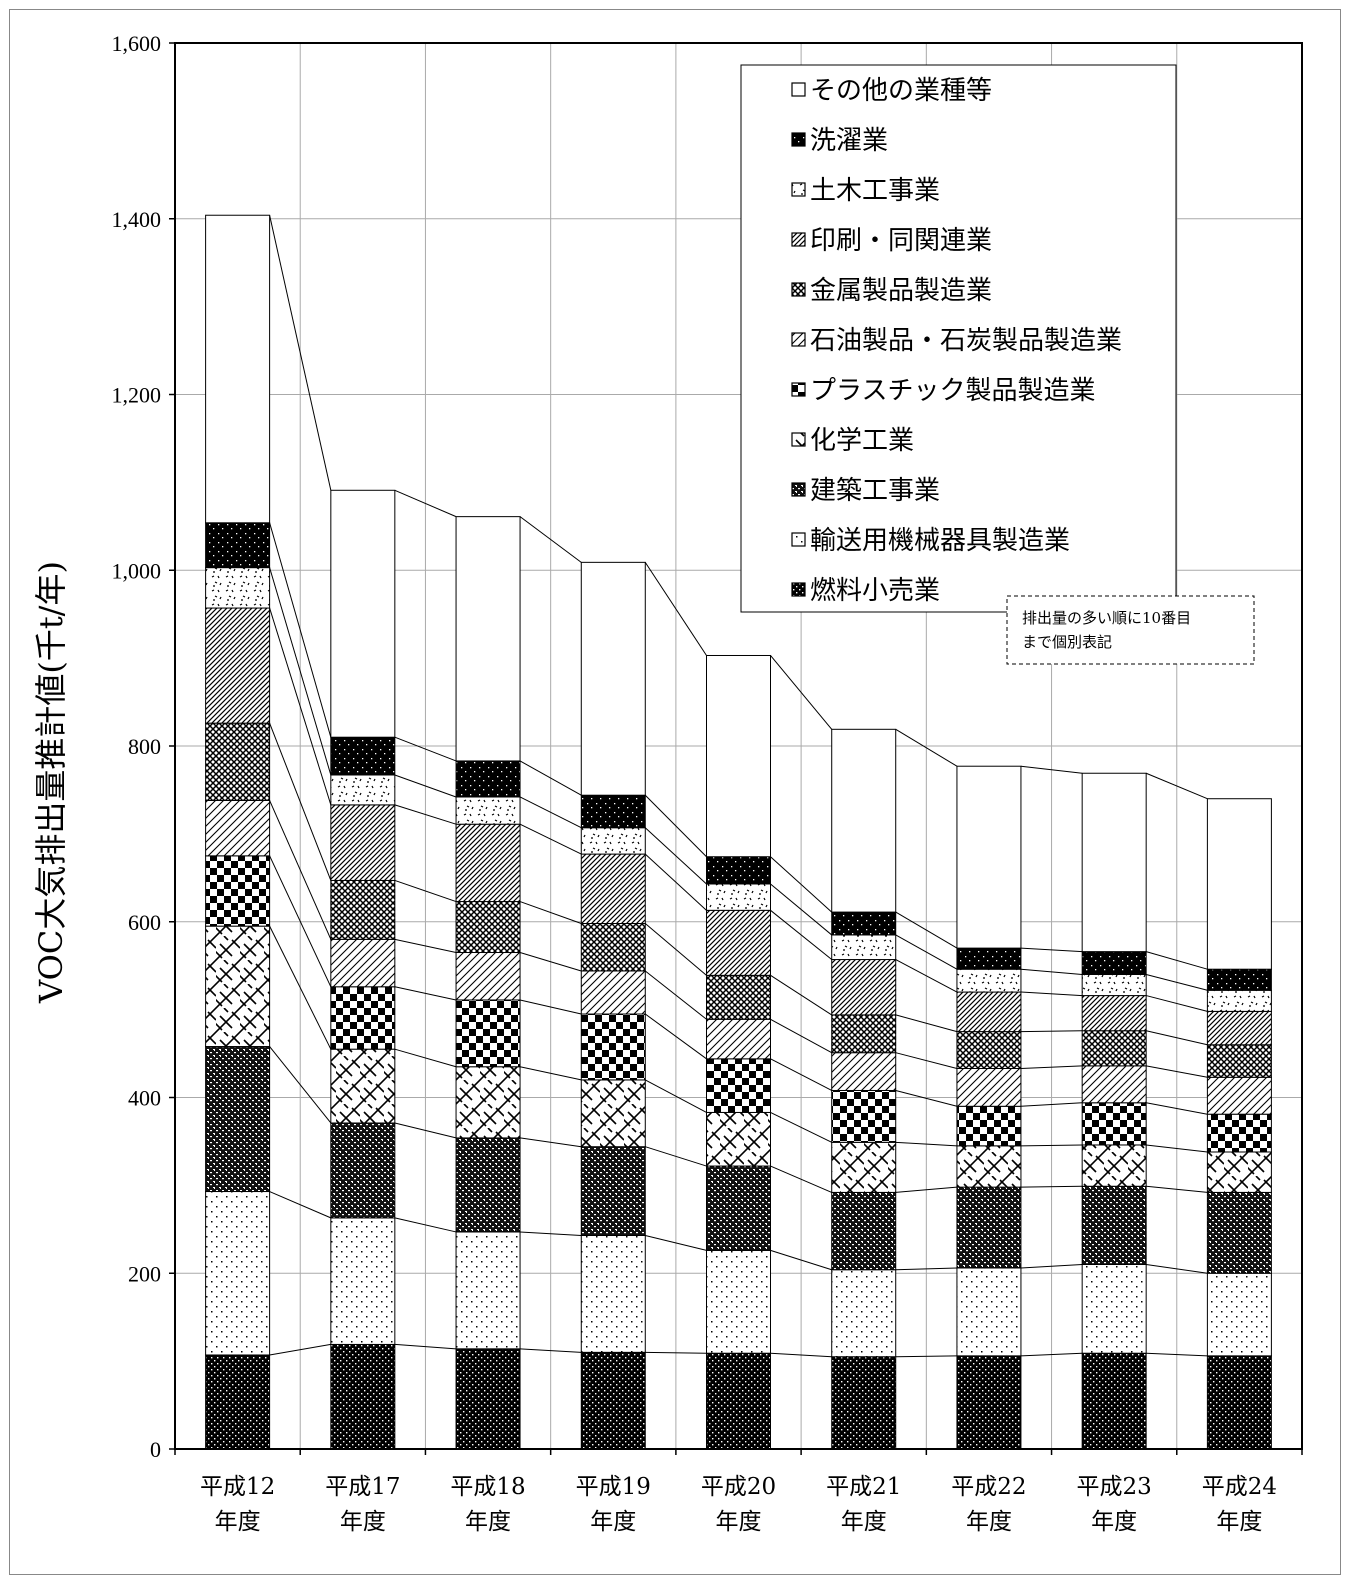 The width and height of the screenshot is (1351, 1584). Describe the element at coordinates (865, 191) in the screenshot. I see `legend-item: 土木工事業` at that location.